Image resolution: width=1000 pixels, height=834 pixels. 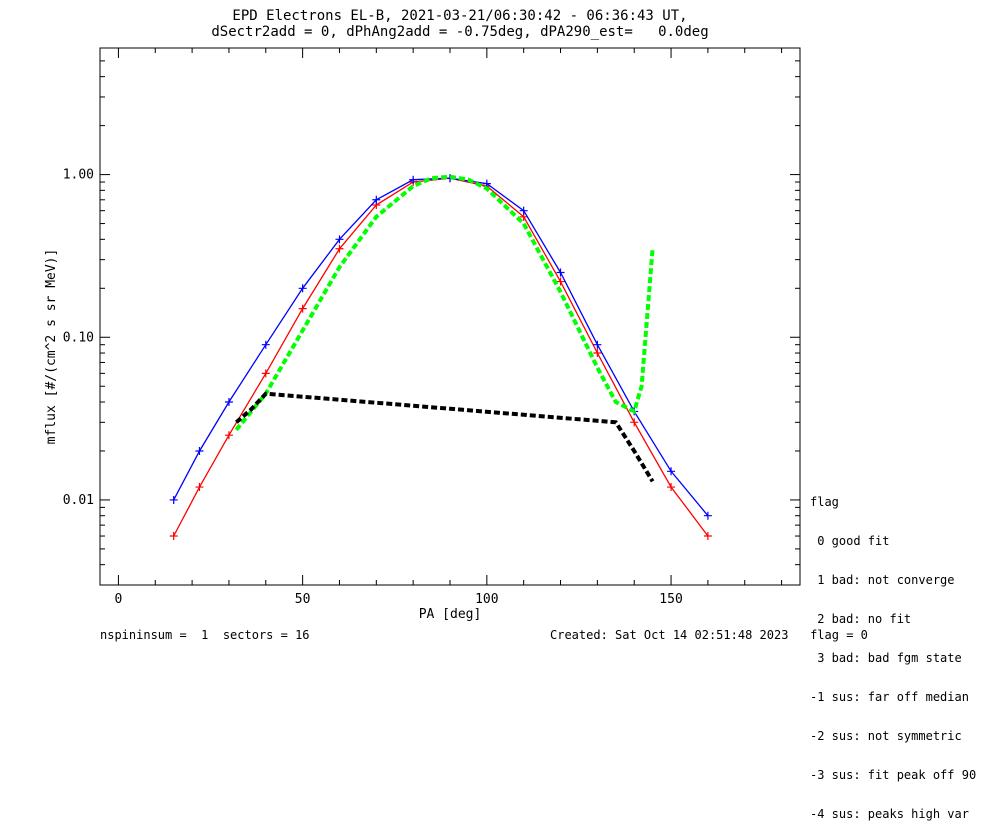 What do you see at coordinates (893, 775) in the screenshot?
I see `legend-item-fit-peak-off-90: -3 sus: fit peak off 90` at bounding box center [893, 775].